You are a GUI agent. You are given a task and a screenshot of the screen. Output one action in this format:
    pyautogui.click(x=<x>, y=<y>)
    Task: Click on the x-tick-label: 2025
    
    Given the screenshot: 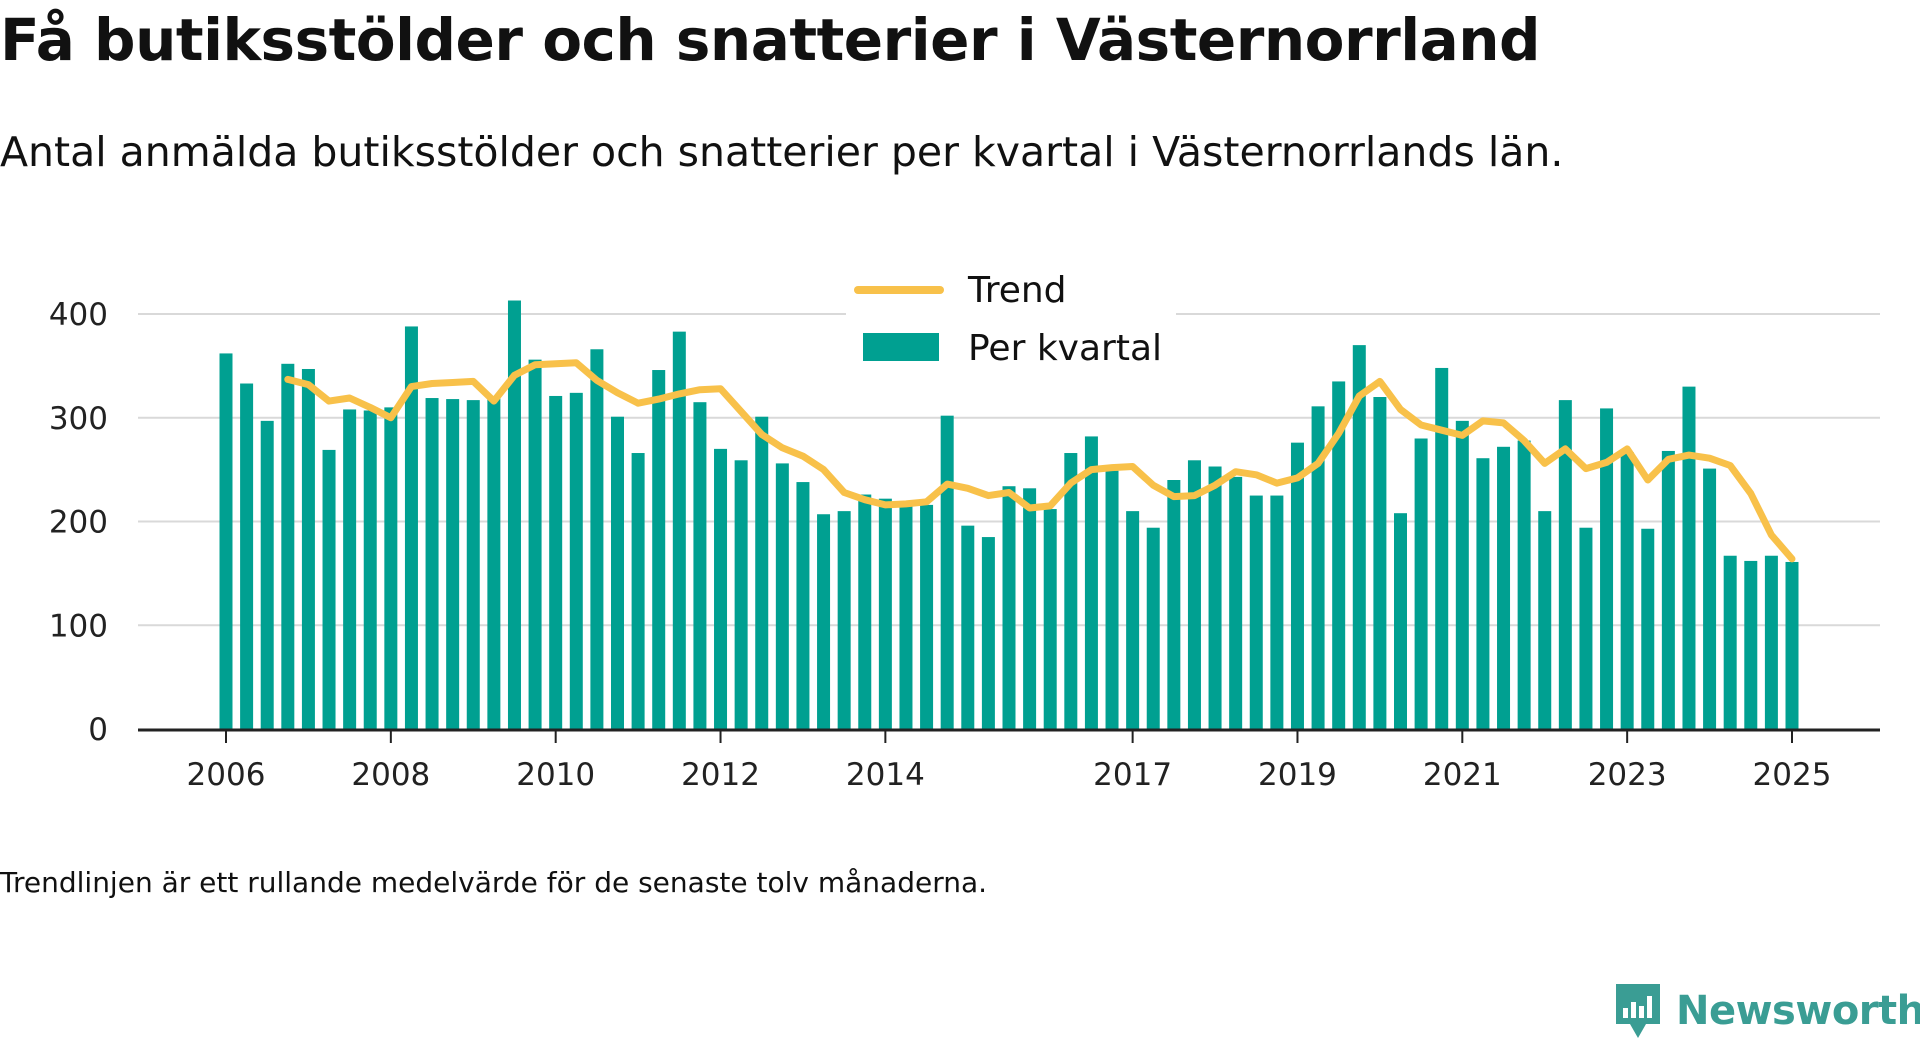 What is the action you would take?
    pyautogui.click(x=1792, y=775)
    